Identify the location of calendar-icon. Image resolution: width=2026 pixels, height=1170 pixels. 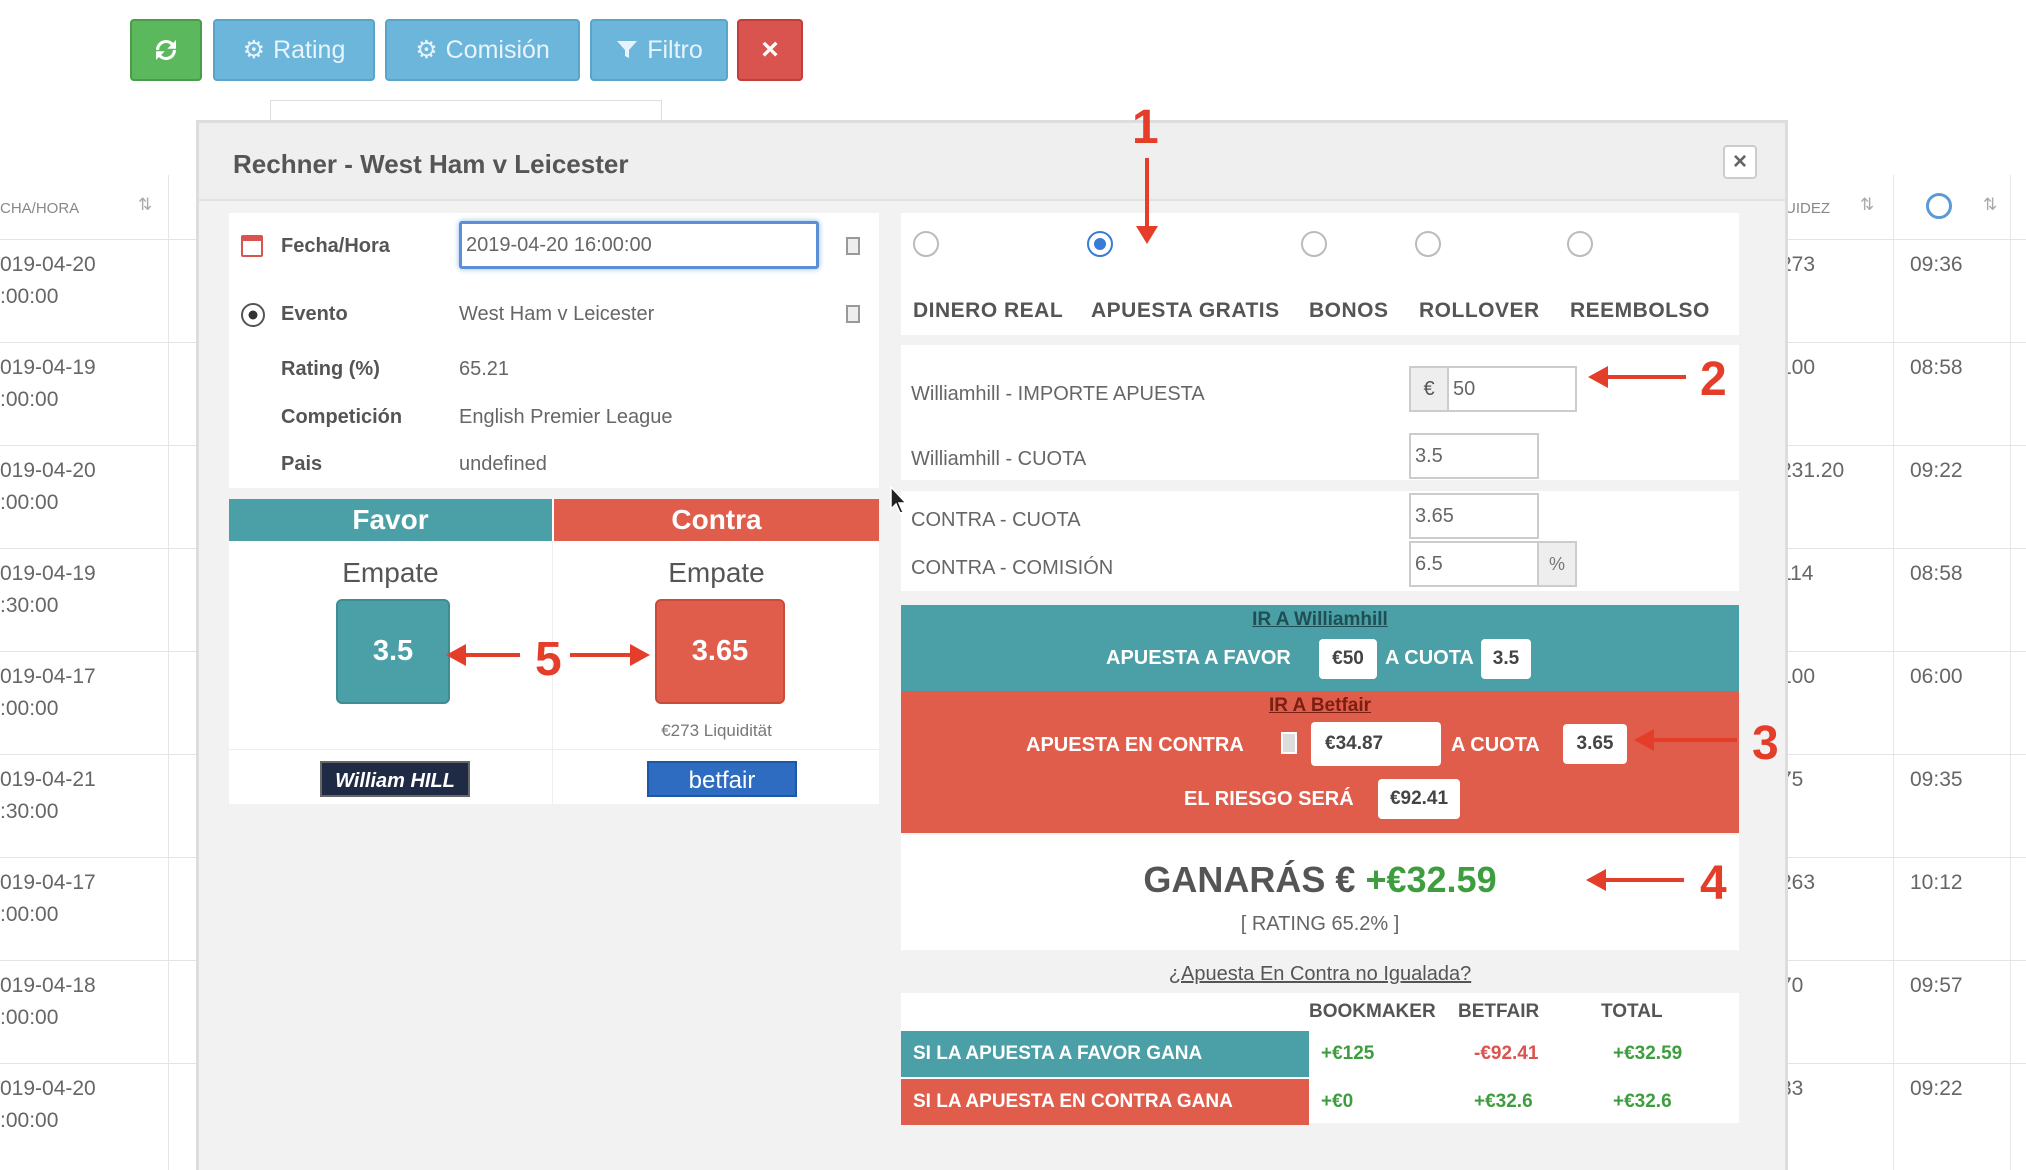
(252, 246).